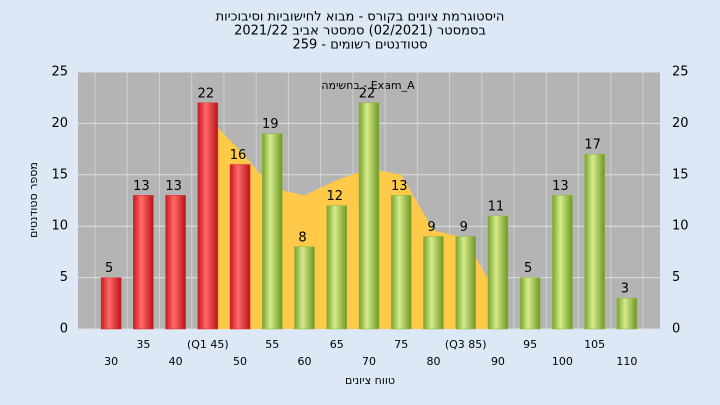  Describe the element at coordinates (625, 289) in the screenshot. I see `value-label: 3` at that location.